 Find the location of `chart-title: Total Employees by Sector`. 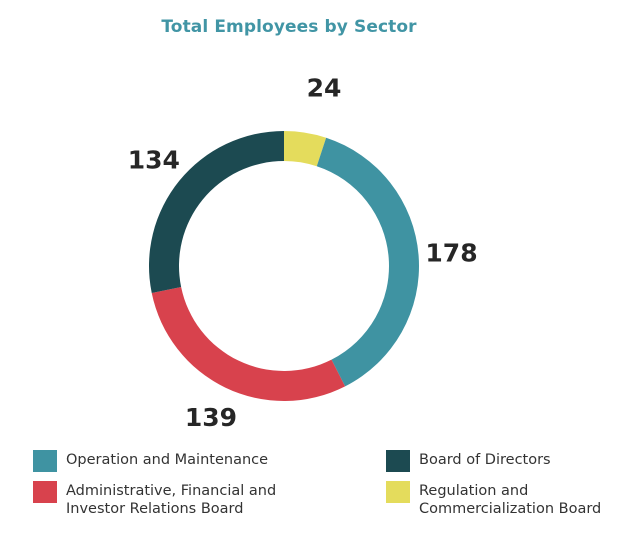

chart-title: Total Employees by Sector is located at coordinates (289, 27).